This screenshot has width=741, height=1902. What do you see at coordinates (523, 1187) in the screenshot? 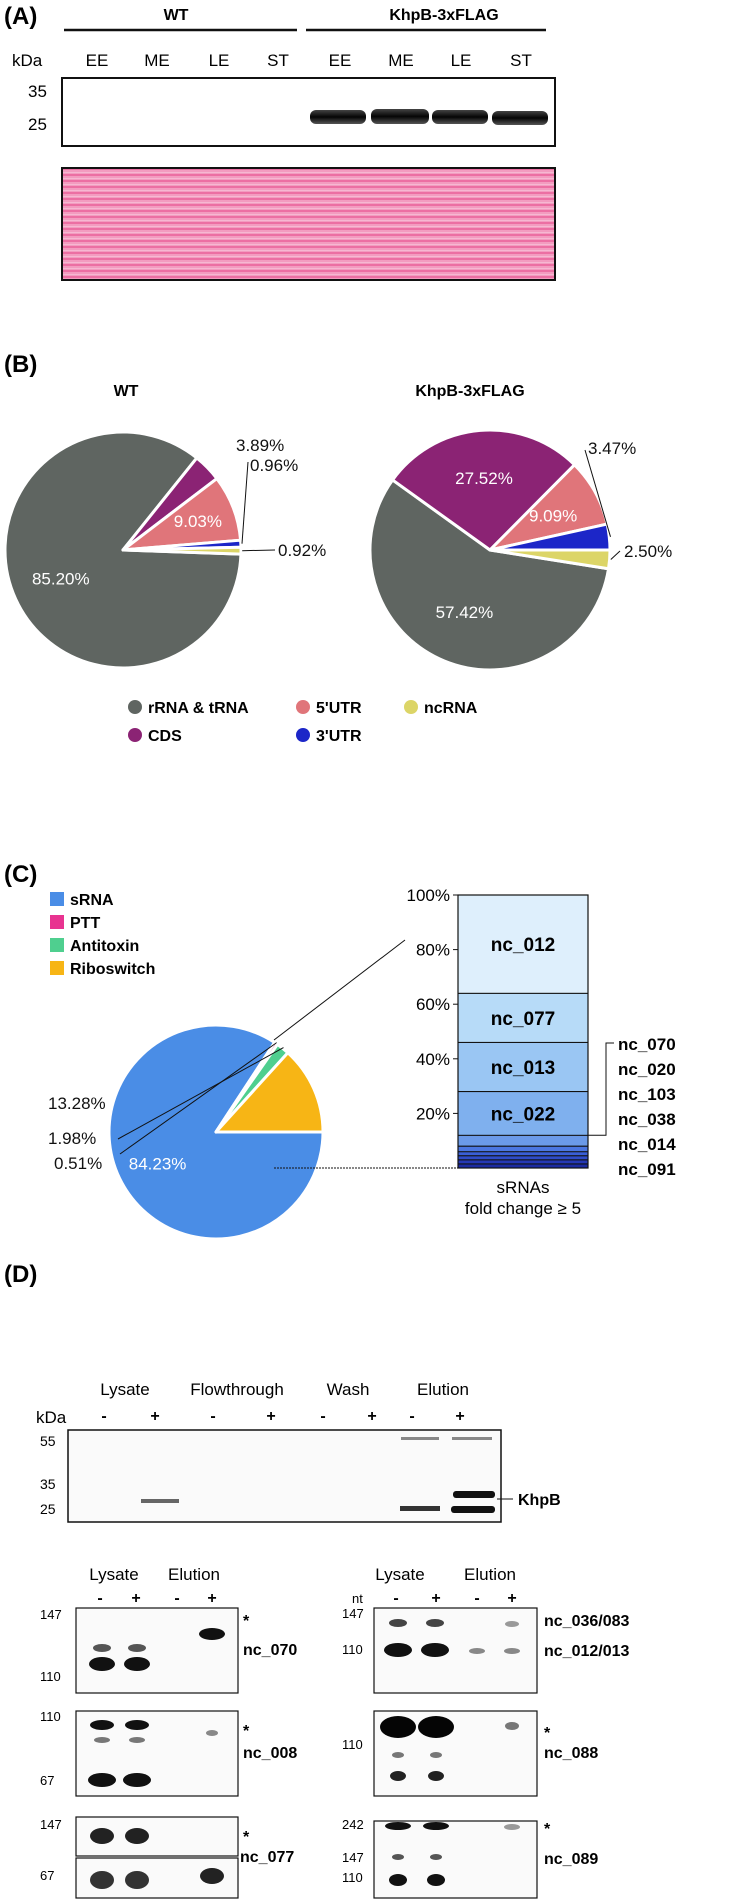
I see `stack-xlabel-1: sRNAs` at bounding box center [523, 1187].